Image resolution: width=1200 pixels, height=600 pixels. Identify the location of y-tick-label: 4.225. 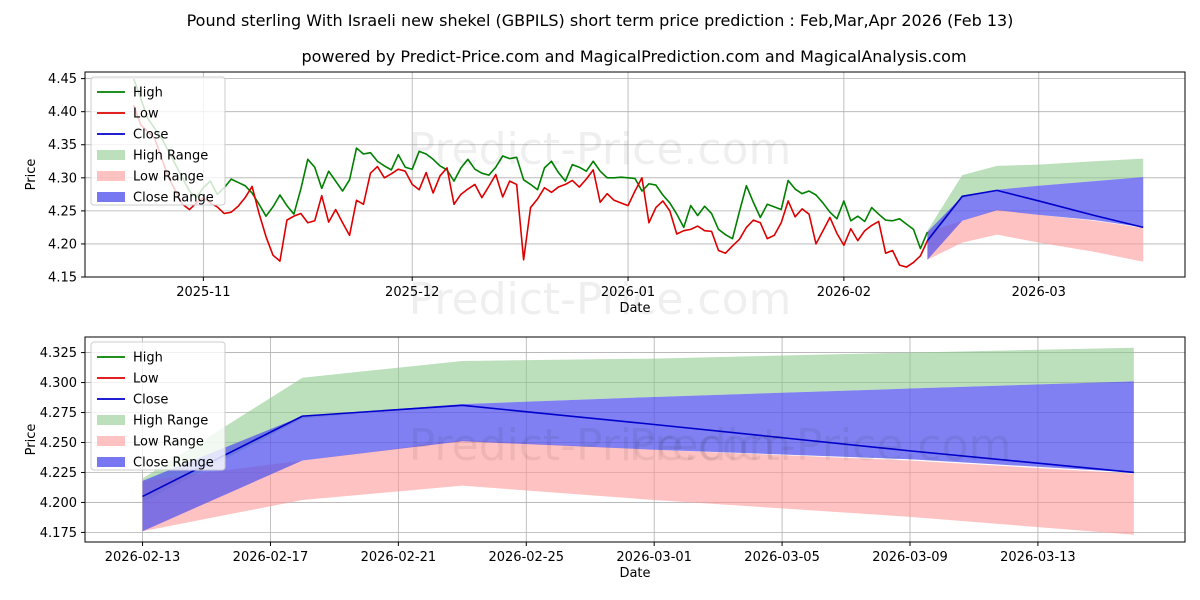
(58, 473).